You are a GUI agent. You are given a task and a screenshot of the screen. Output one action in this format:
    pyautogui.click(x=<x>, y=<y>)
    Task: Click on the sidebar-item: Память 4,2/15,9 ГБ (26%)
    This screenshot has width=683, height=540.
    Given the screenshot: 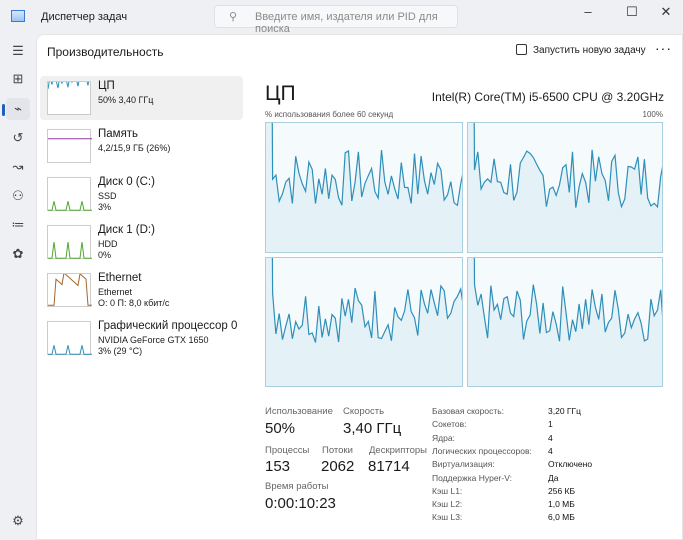 What is the action you would take?
    pyautogui.click(x=141, y=146)
    